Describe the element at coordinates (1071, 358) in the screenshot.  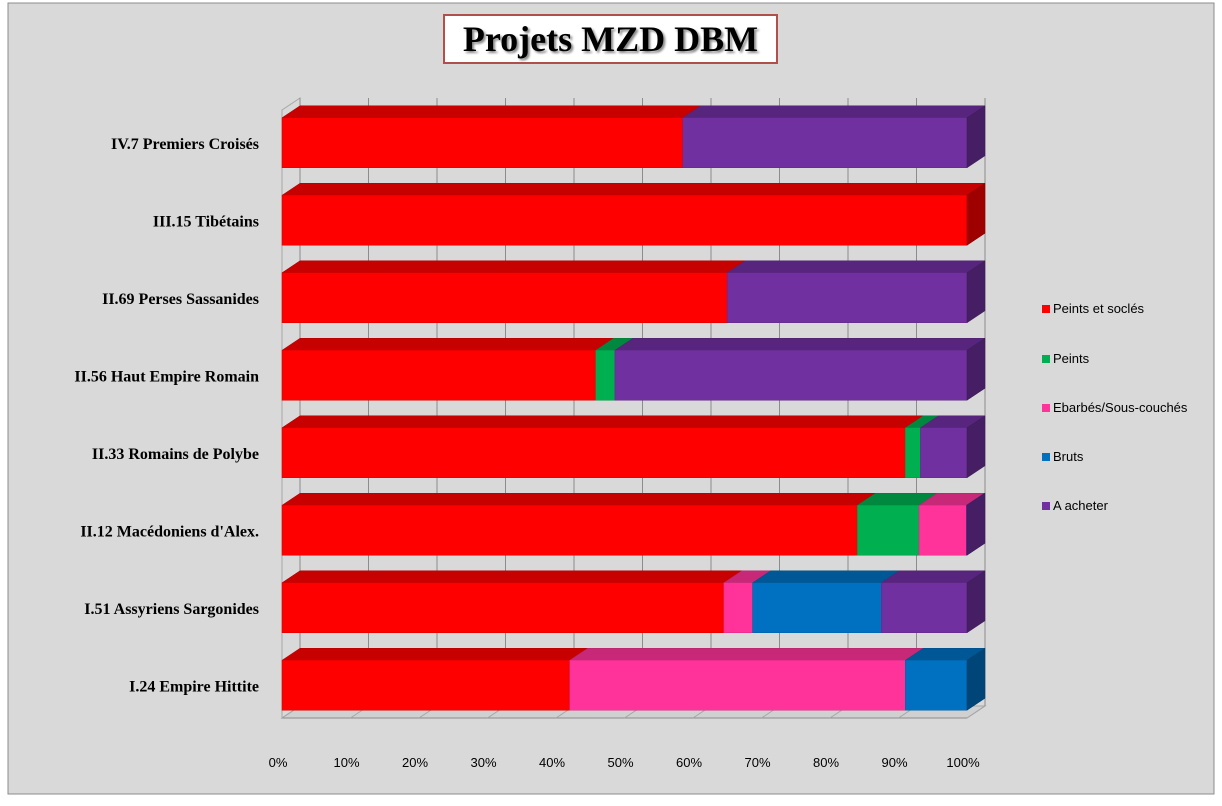
I see `legend-label: Peints` at that location.